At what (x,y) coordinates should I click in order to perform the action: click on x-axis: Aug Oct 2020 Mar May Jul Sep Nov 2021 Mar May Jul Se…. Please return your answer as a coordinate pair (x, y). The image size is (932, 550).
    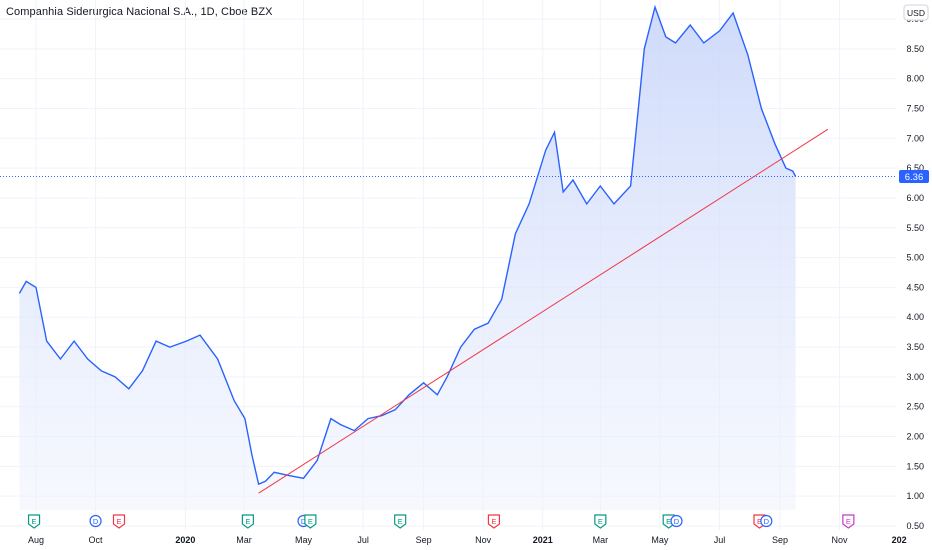
    Looking at the image, I should click on (467, 540).